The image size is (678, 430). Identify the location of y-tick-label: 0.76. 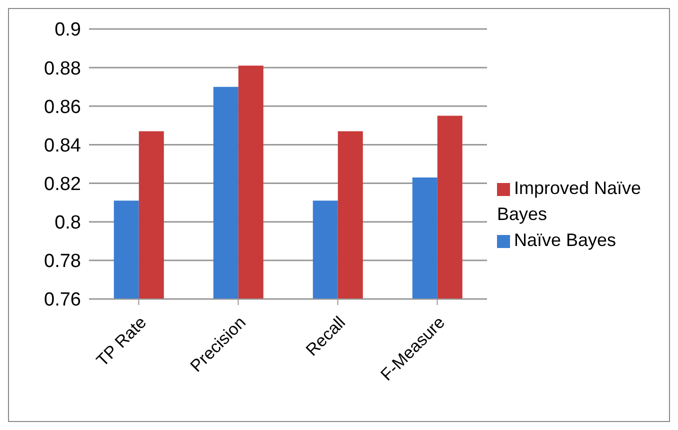
(62, 300).